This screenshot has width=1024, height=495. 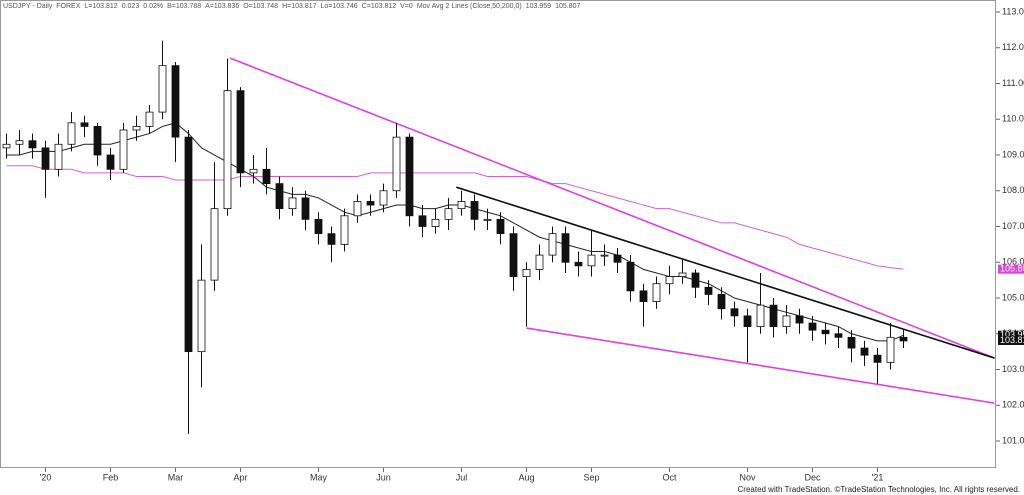 What do you see at coordinates (28, 6) in the screenshot?
I see `header-item: USDJPY - Daily` at bounding box center [28, 6].